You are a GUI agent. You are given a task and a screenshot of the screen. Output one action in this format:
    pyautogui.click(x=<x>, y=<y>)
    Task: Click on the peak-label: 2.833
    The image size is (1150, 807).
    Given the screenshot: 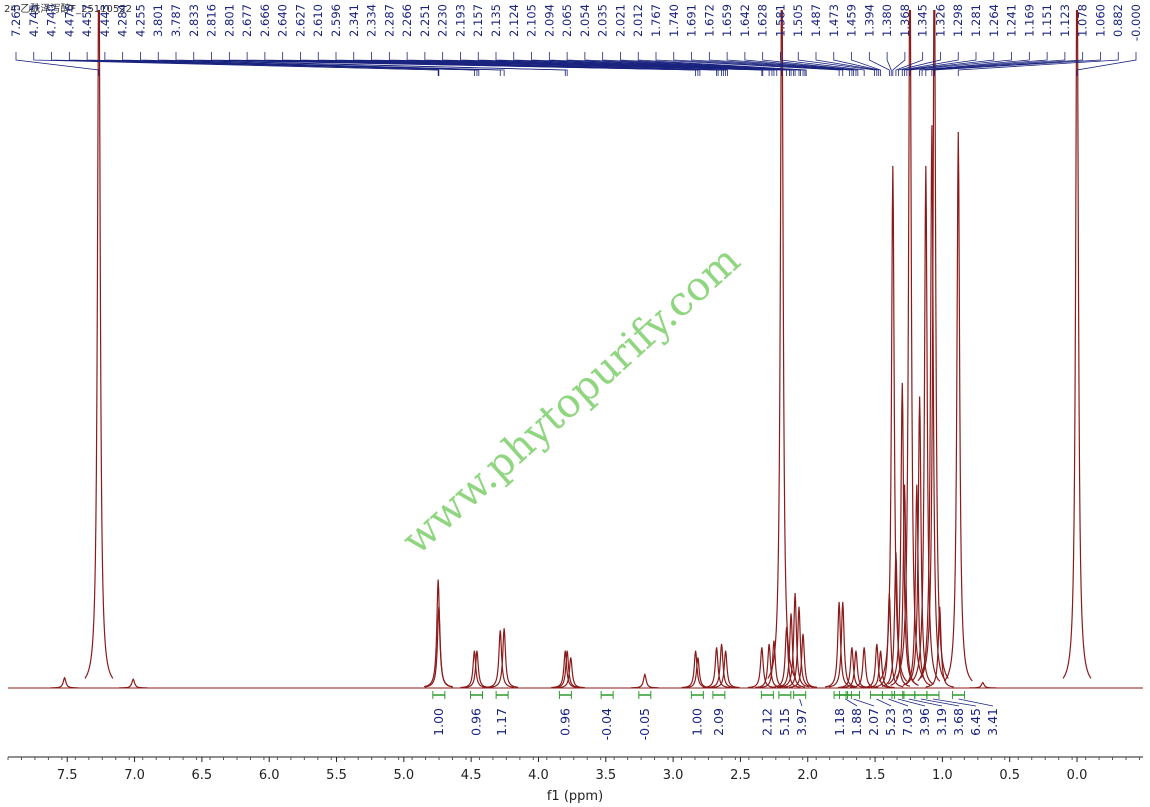 What is the action you would take?
    pyautogui.click(x=194, y=20)
    